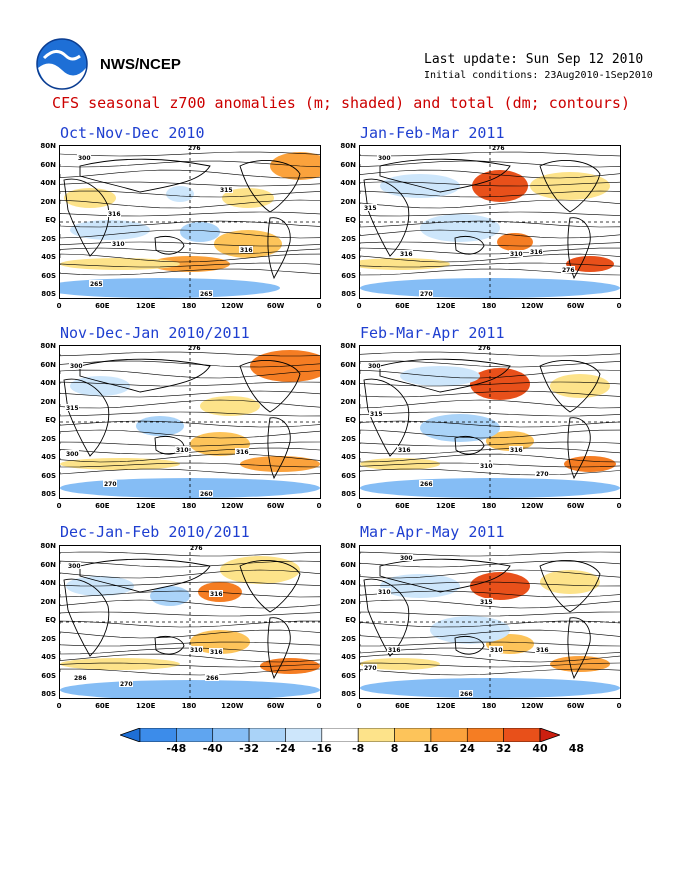 The image size is (680, 880). Describe the element at coordinates (132, 133) in the screenshot. I see `panel-title: Oct-Nov-Dec 2010` at that location.